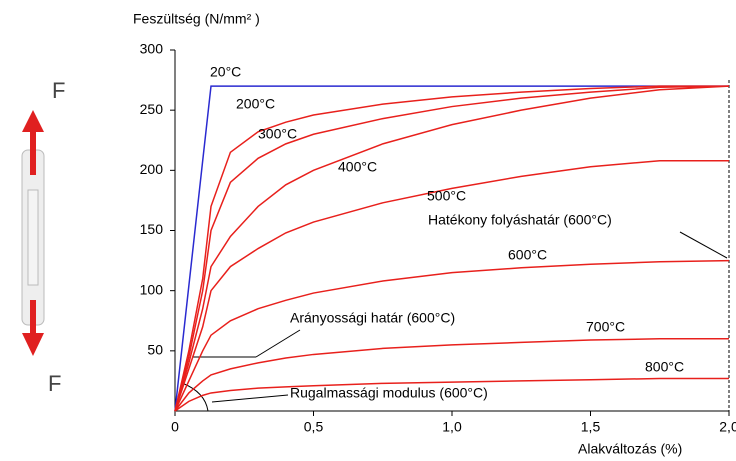  Describe the element at coordinates (225, 72) in the screenshot. I see `series-label: 20°C` at that location.